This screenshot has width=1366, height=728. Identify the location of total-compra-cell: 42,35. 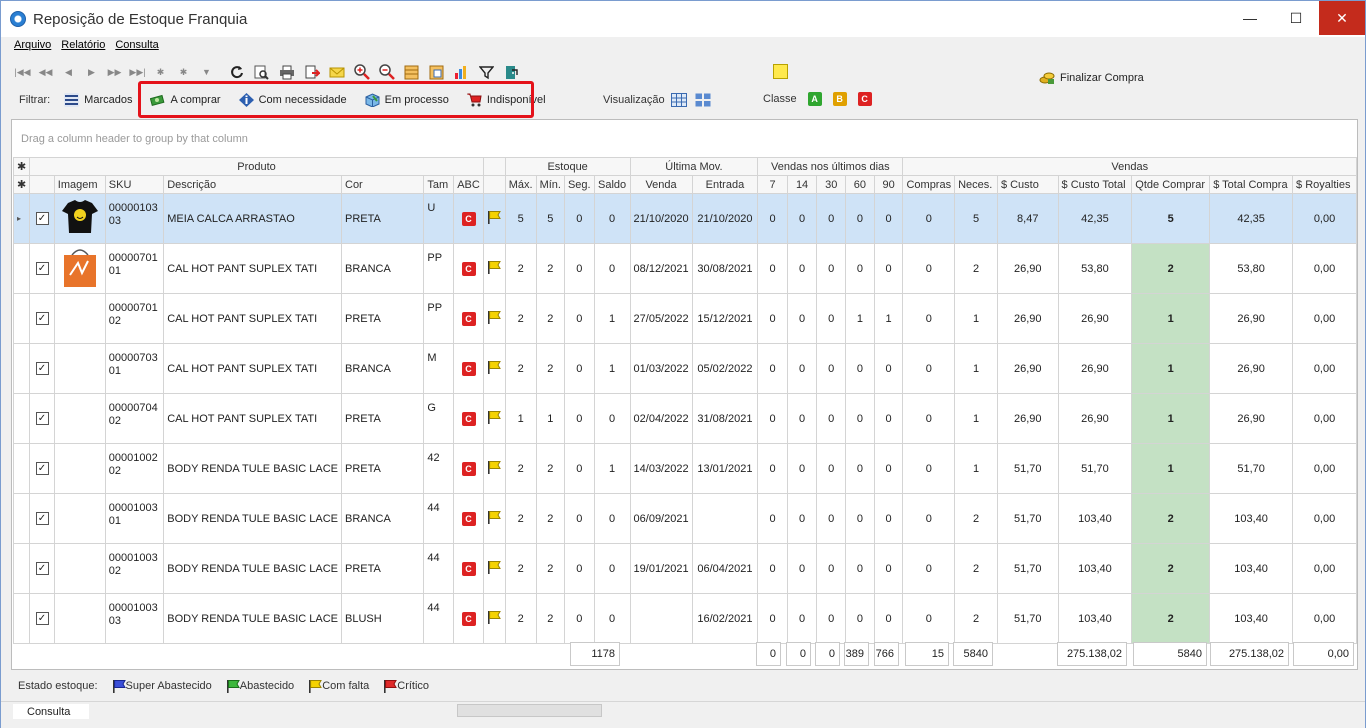
(1251, 218).